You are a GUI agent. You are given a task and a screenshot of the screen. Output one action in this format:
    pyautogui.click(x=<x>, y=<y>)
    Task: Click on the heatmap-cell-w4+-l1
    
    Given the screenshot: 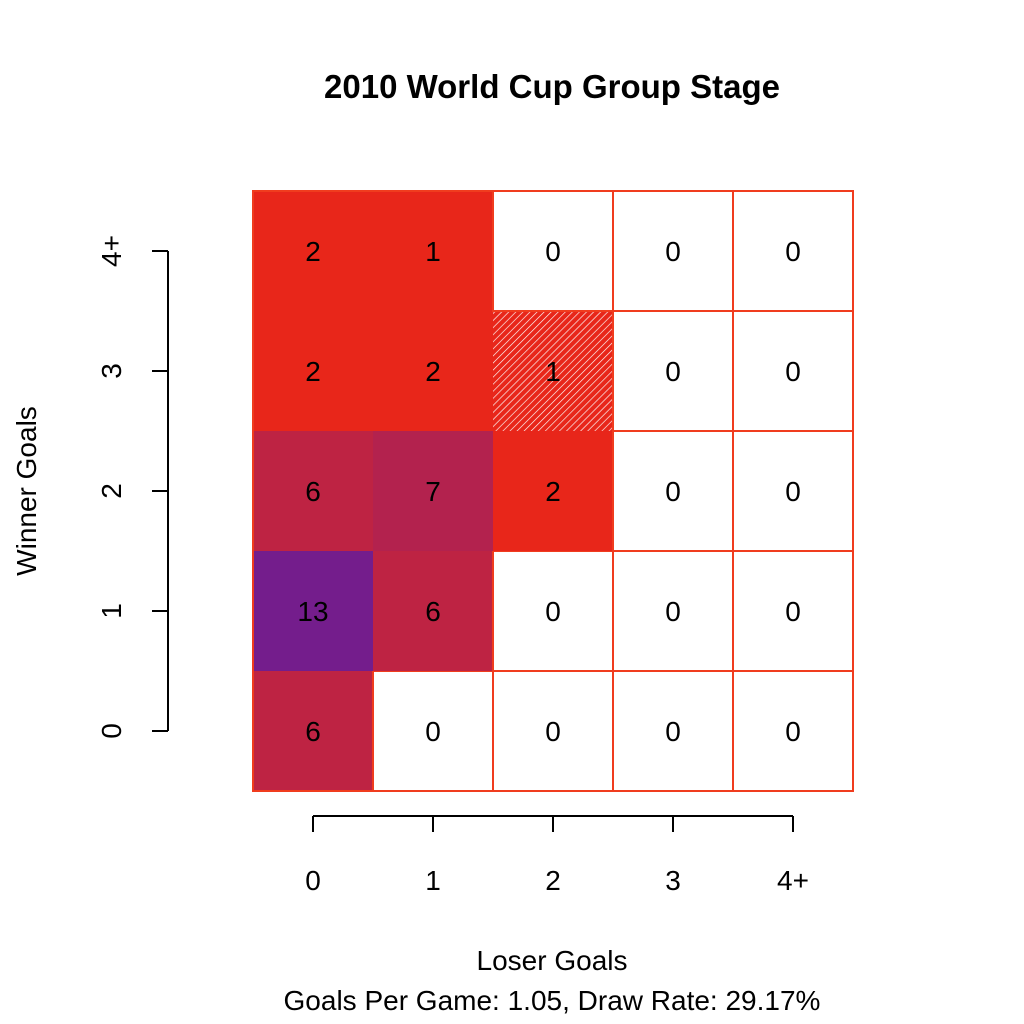 What is the action you would take?
    pyautogui.click(x=433, y=251)
    